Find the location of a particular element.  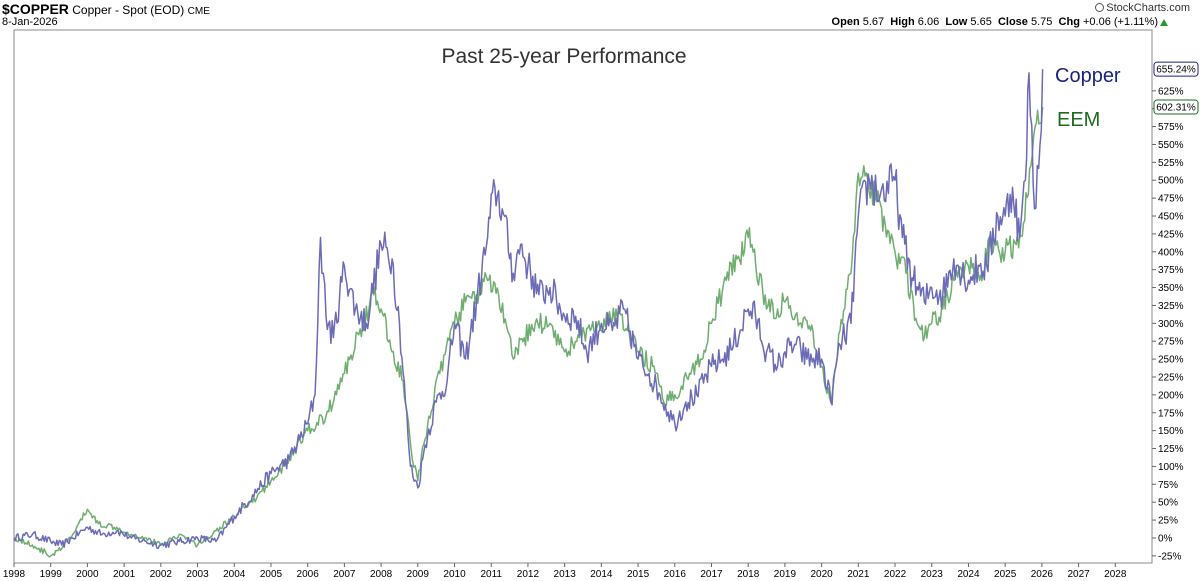

high-value: 6.06 is located at coordinates (928, 22).